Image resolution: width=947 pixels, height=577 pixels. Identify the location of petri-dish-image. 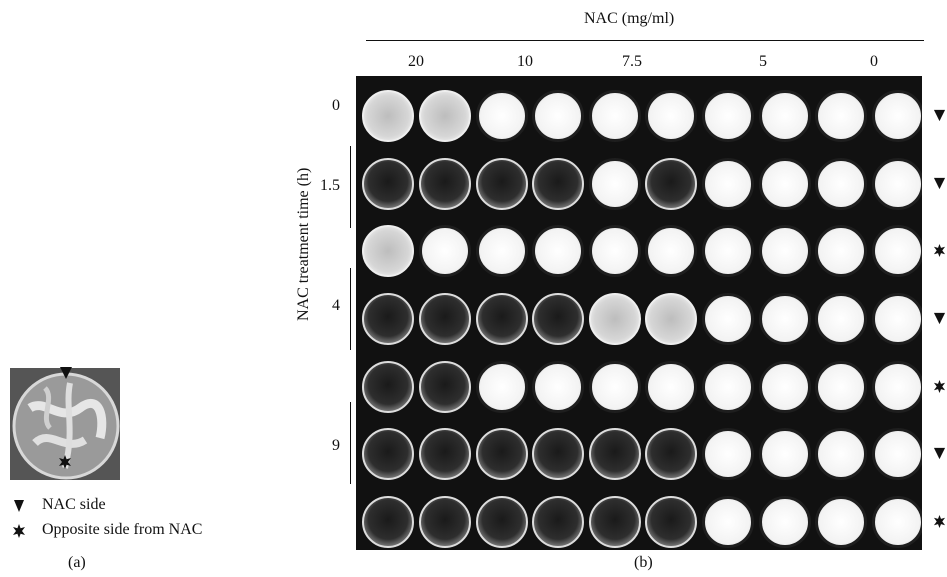
(65, 424).